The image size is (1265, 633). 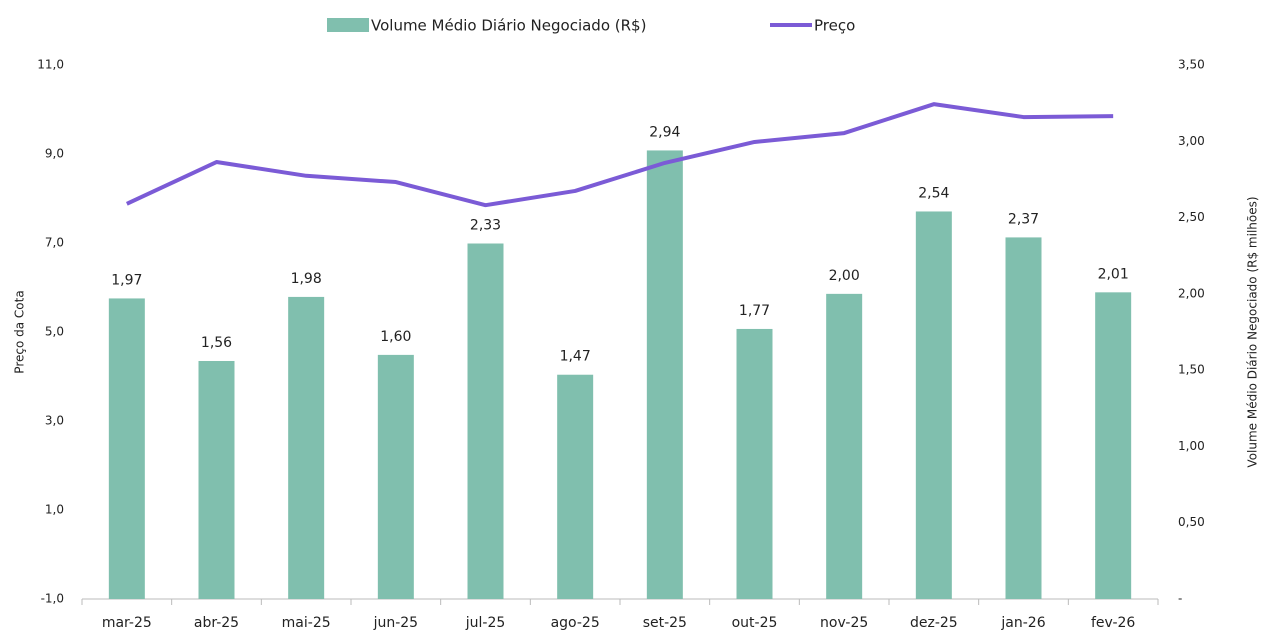 I want to click on x-tick-label: dez-25, so click(x=934, y=623).